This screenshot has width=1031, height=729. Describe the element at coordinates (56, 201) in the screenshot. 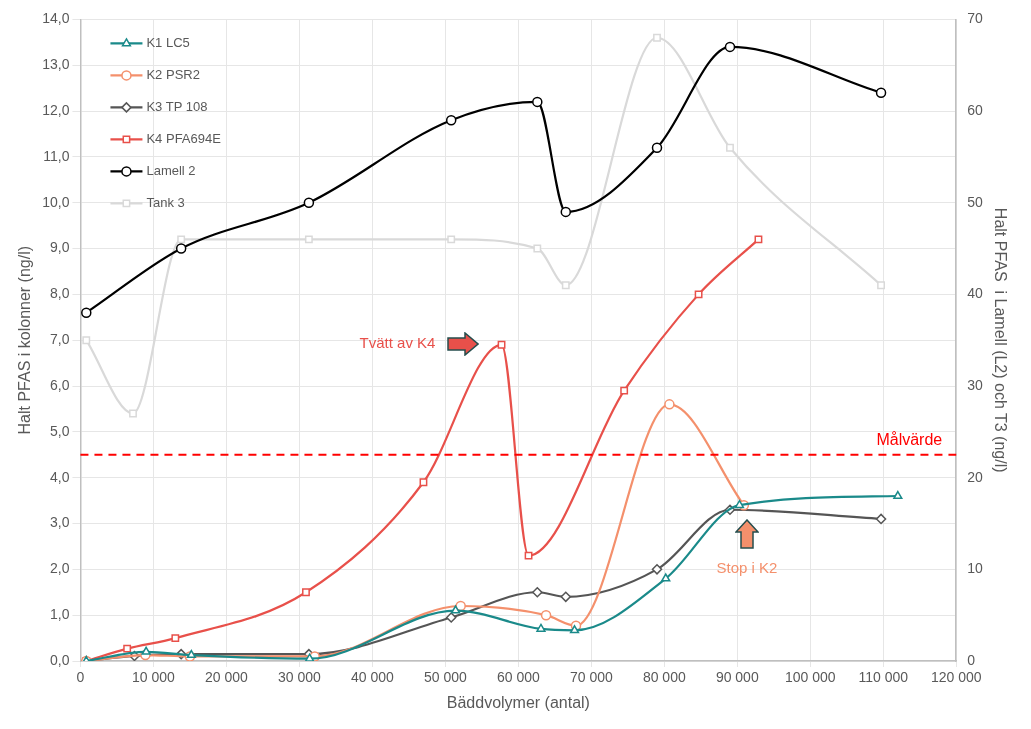

I see `y-tick-label: 10,0` at that location.